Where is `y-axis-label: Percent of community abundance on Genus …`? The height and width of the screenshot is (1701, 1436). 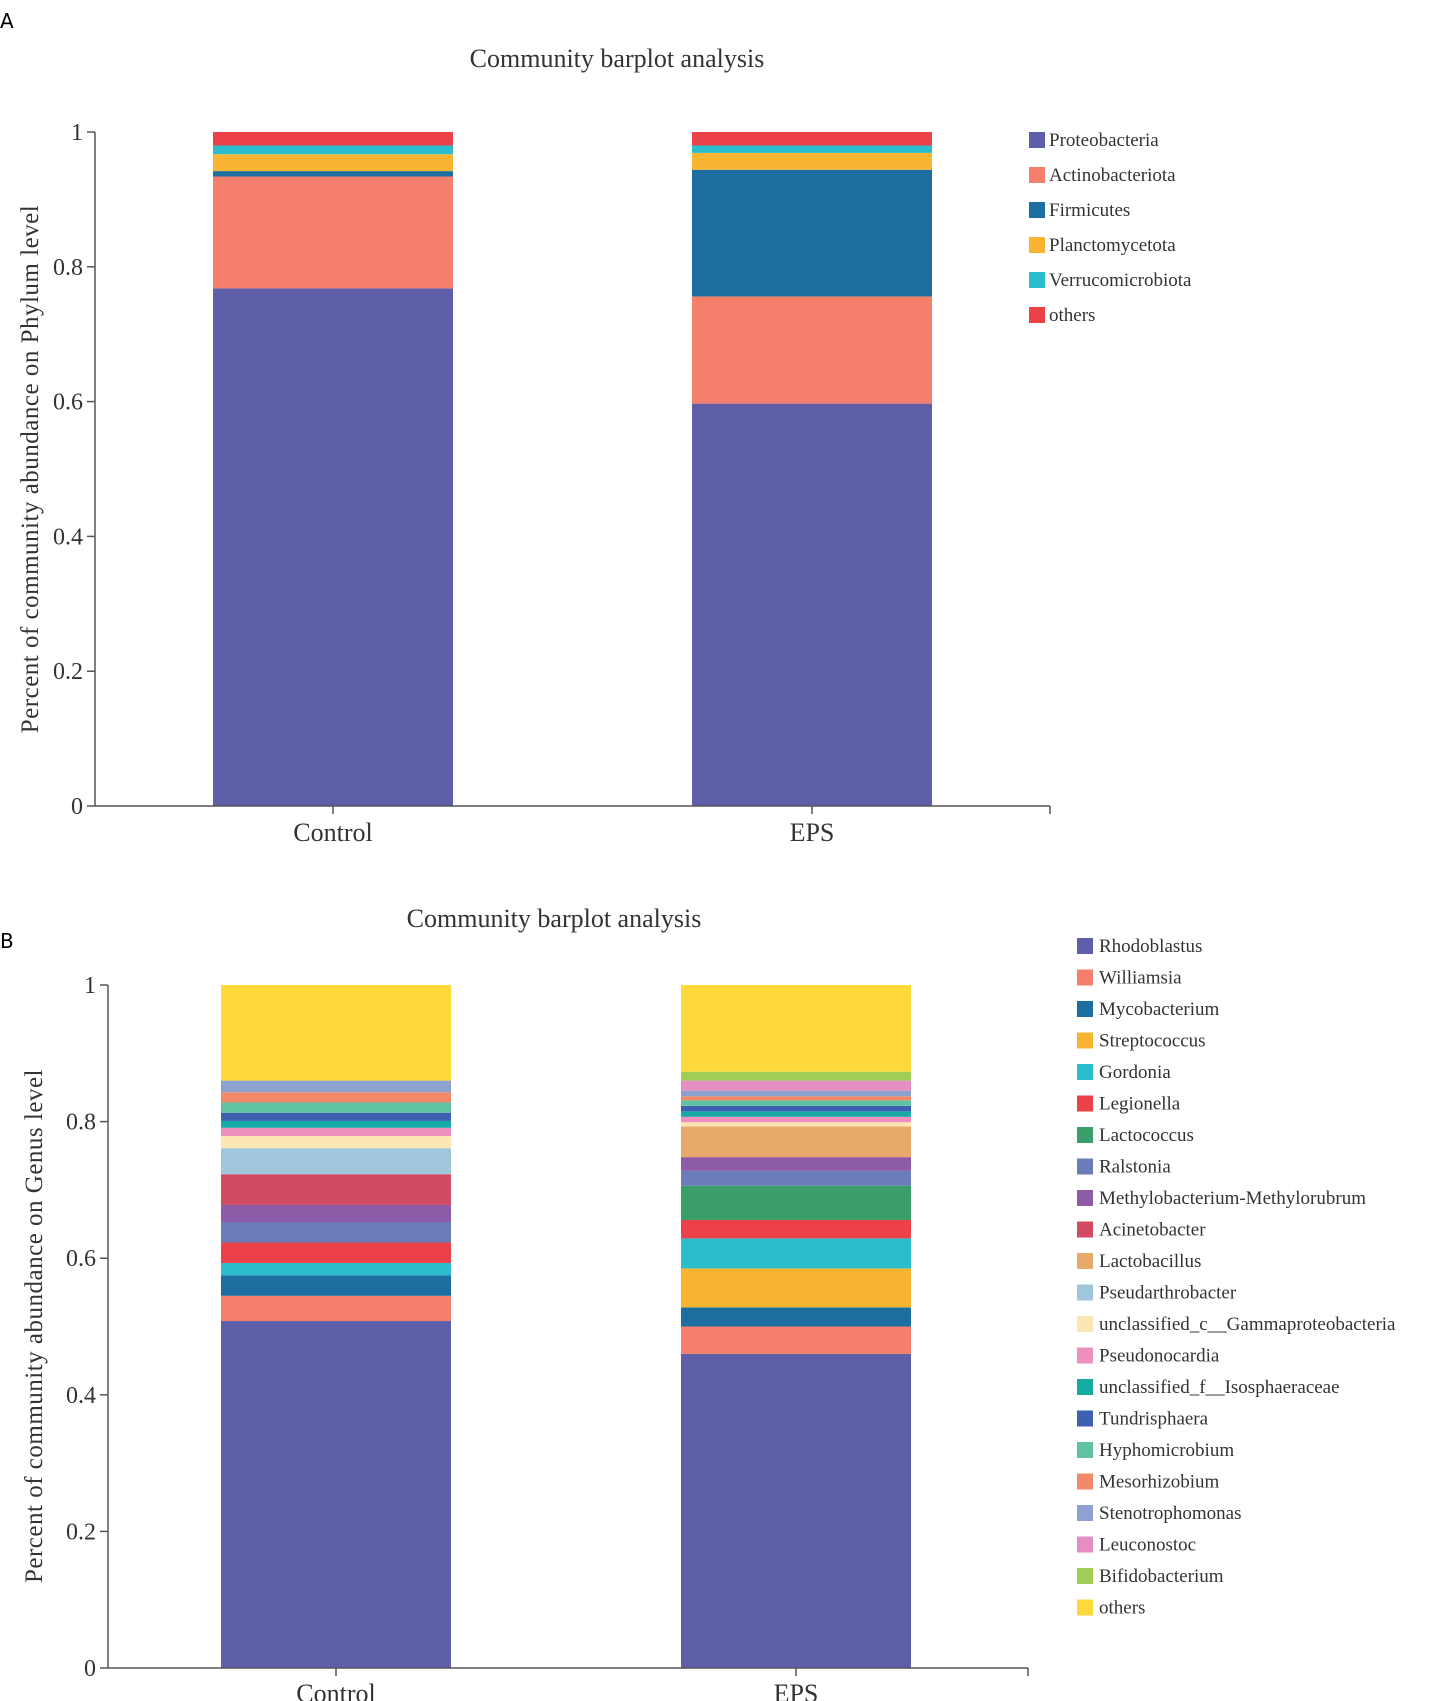
y-axis-label: Percent of community abundance on Genus … is located at coordinates (34, 1326).